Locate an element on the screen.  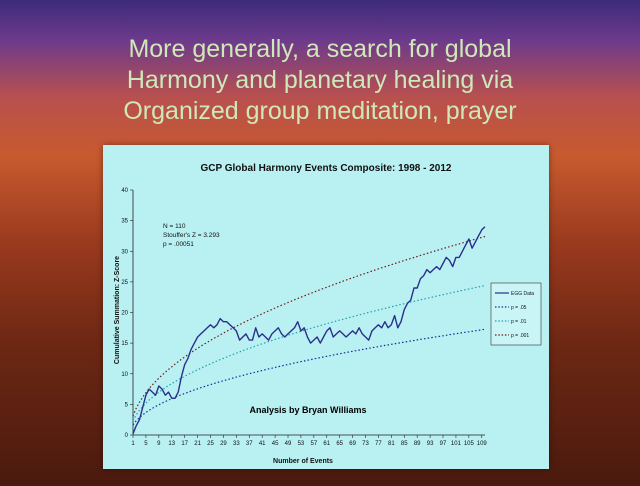
x-tick-label: 33 is located at coordinates (236, 444).